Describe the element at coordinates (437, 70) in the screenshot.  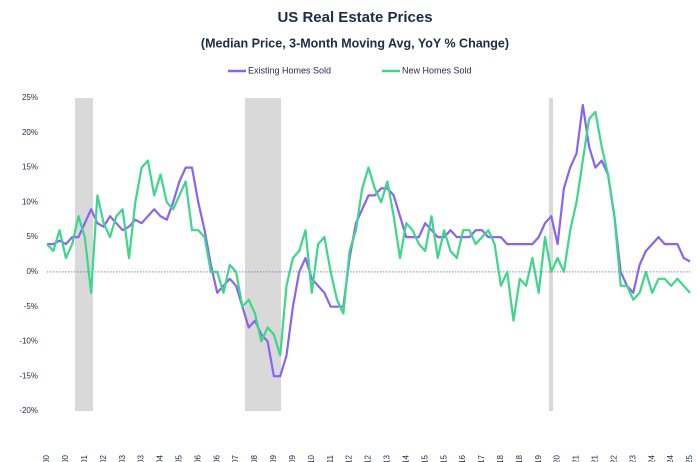
I see `legend-label: New Homes Sold` at that location.